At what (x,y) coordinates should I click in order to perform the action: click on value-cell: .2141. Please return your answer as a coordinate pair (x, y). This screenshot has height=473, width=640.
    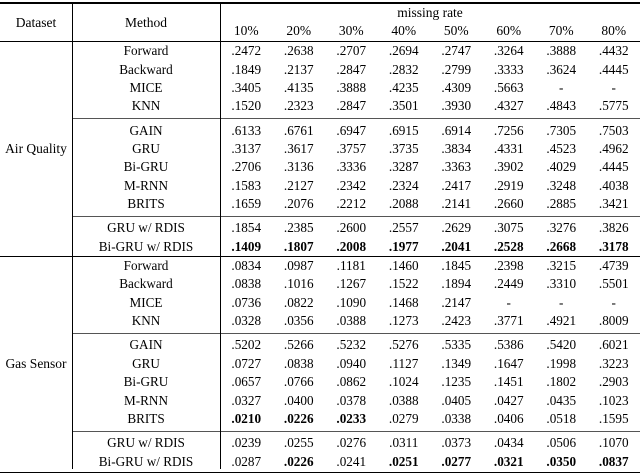
    Looking at the image, I should click on (456, 204).